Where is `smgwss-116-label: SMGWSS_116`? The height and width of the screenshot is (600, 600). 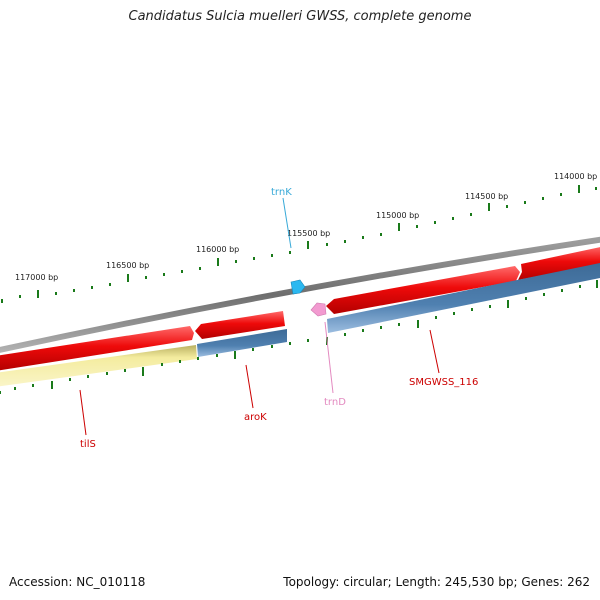 smgwss-116-label: SMGWSS_116 is located at coordinates (443, 382).